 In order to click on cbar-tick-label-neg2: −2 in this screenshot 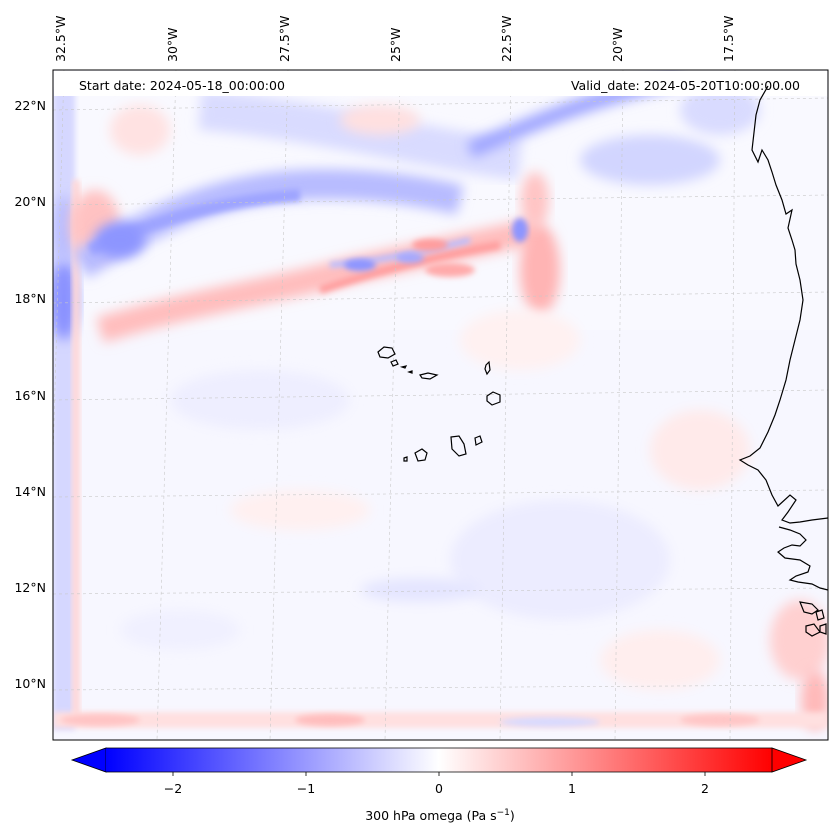, I will do `click(173, 788)`.